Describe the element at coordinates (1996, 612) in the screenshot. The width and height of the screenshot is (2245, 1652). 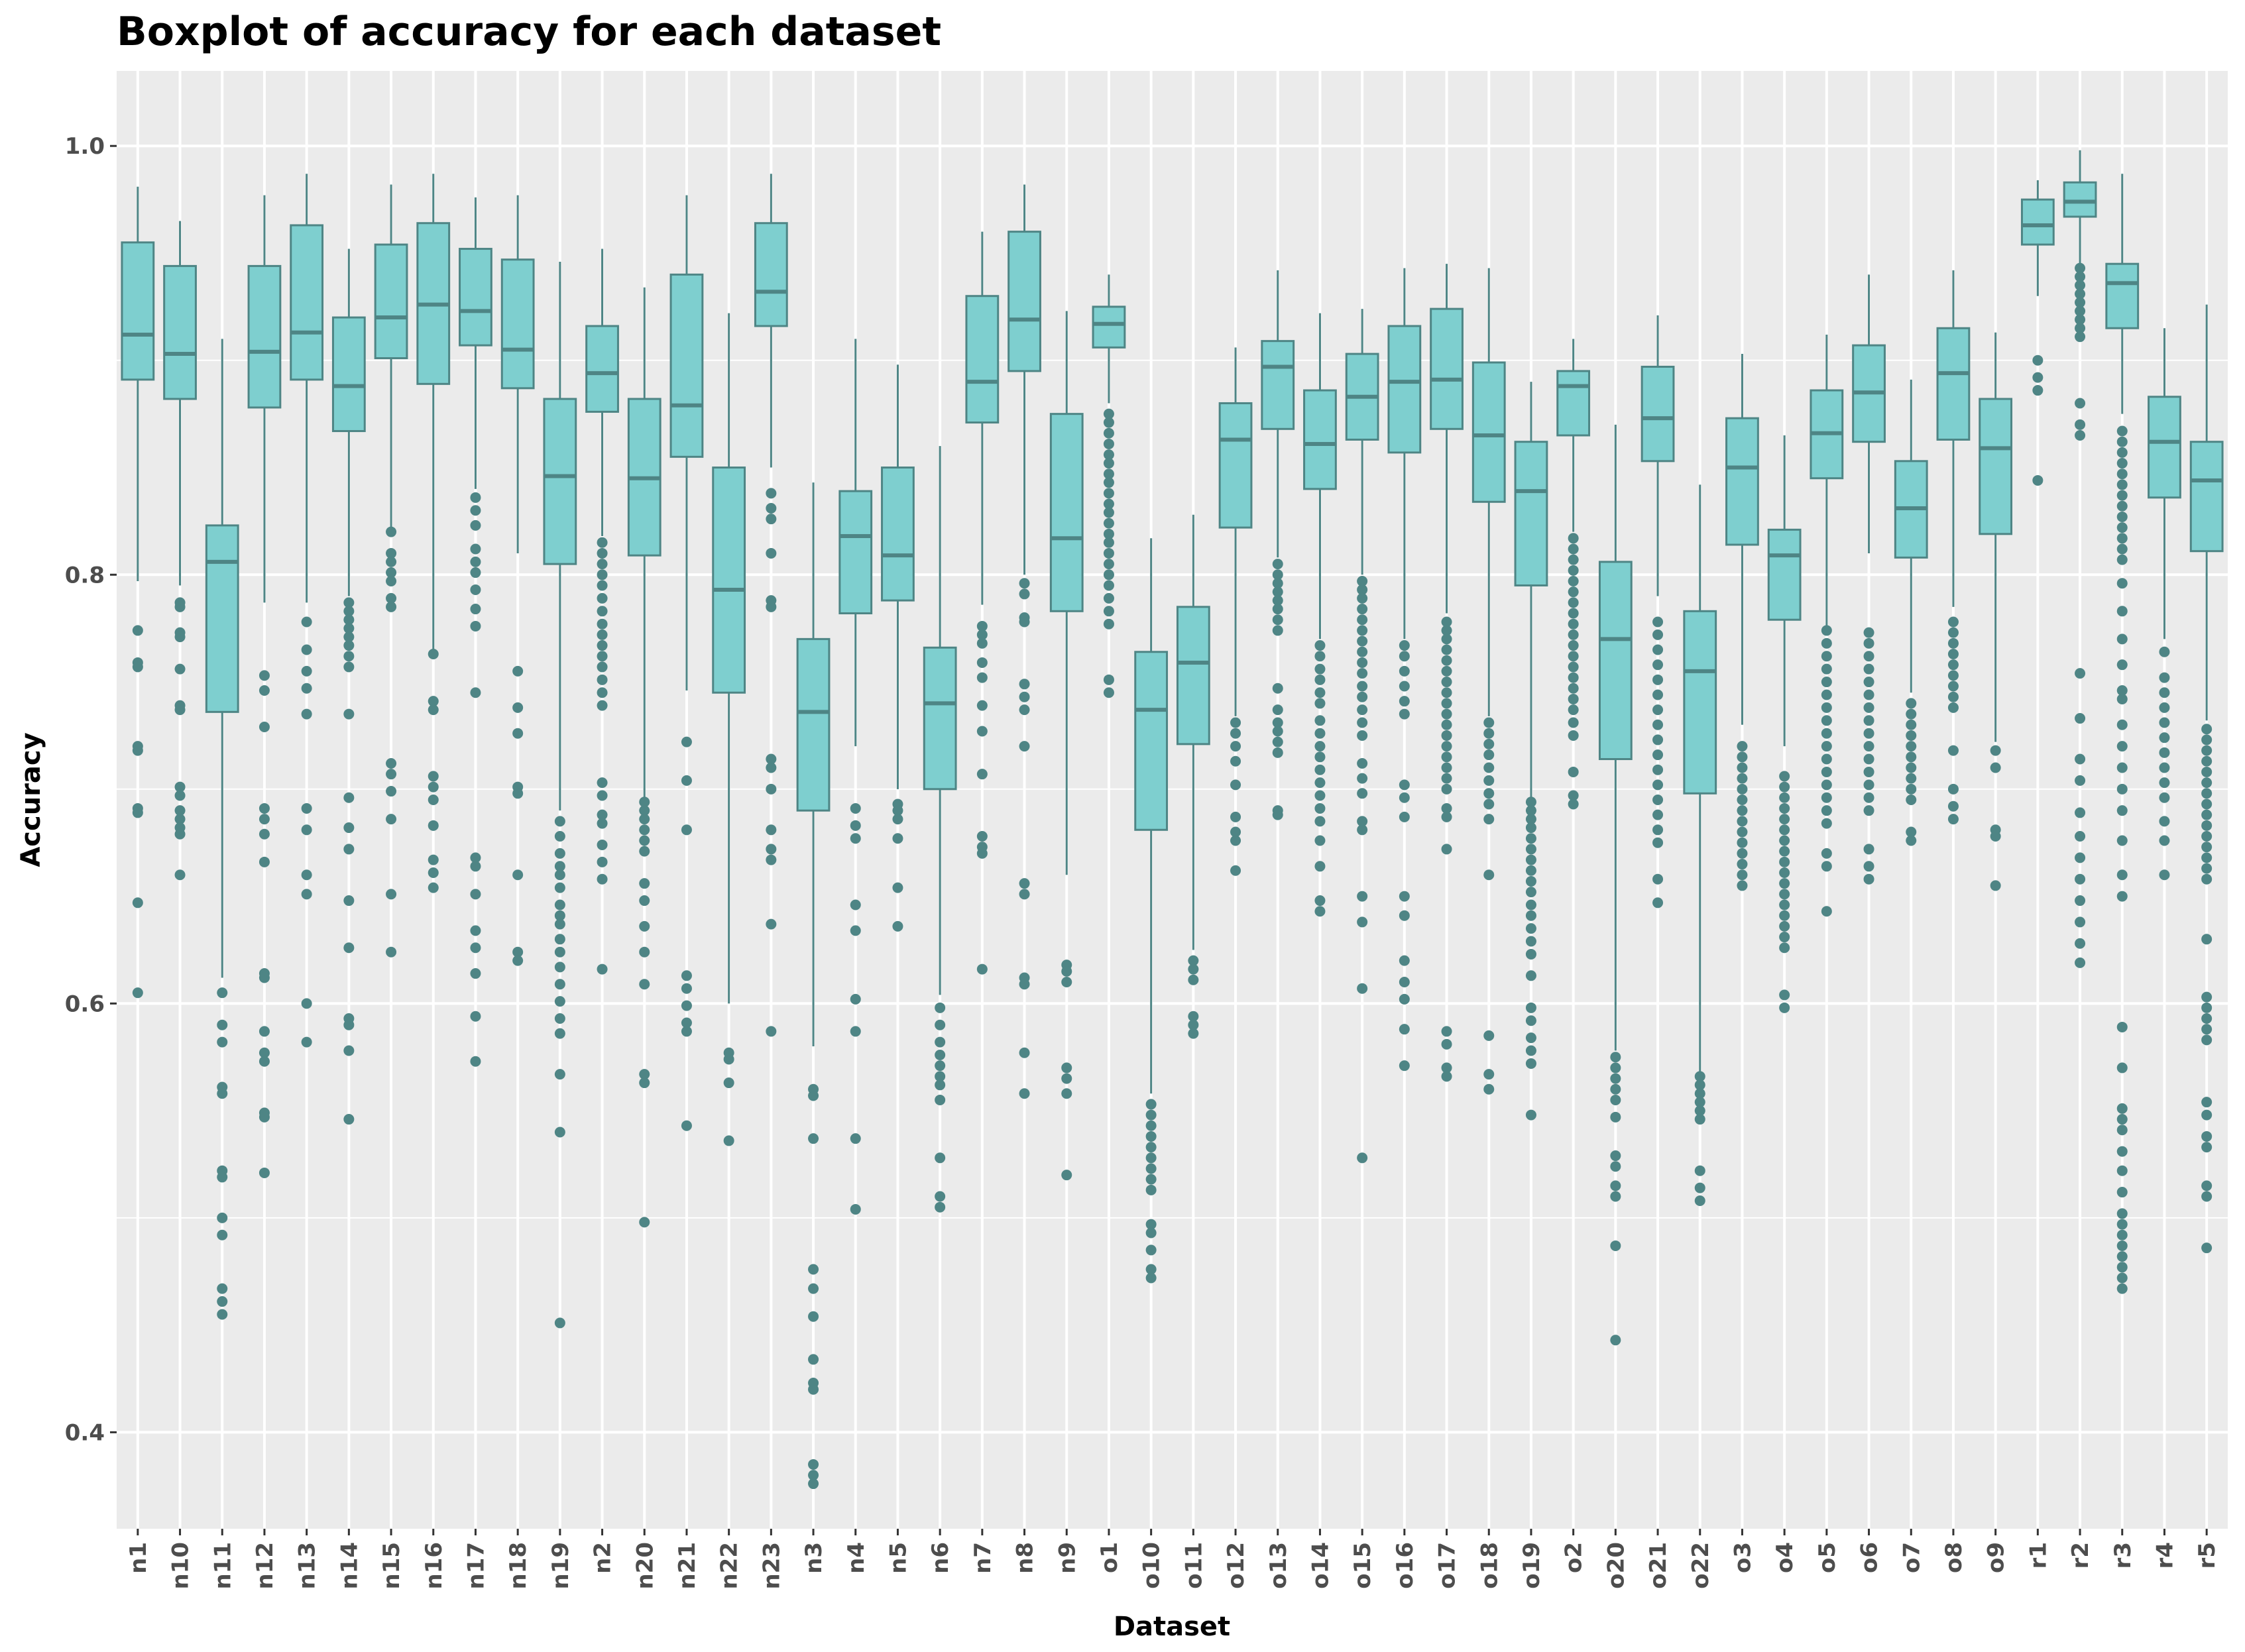
I see `box-o9` at that location.